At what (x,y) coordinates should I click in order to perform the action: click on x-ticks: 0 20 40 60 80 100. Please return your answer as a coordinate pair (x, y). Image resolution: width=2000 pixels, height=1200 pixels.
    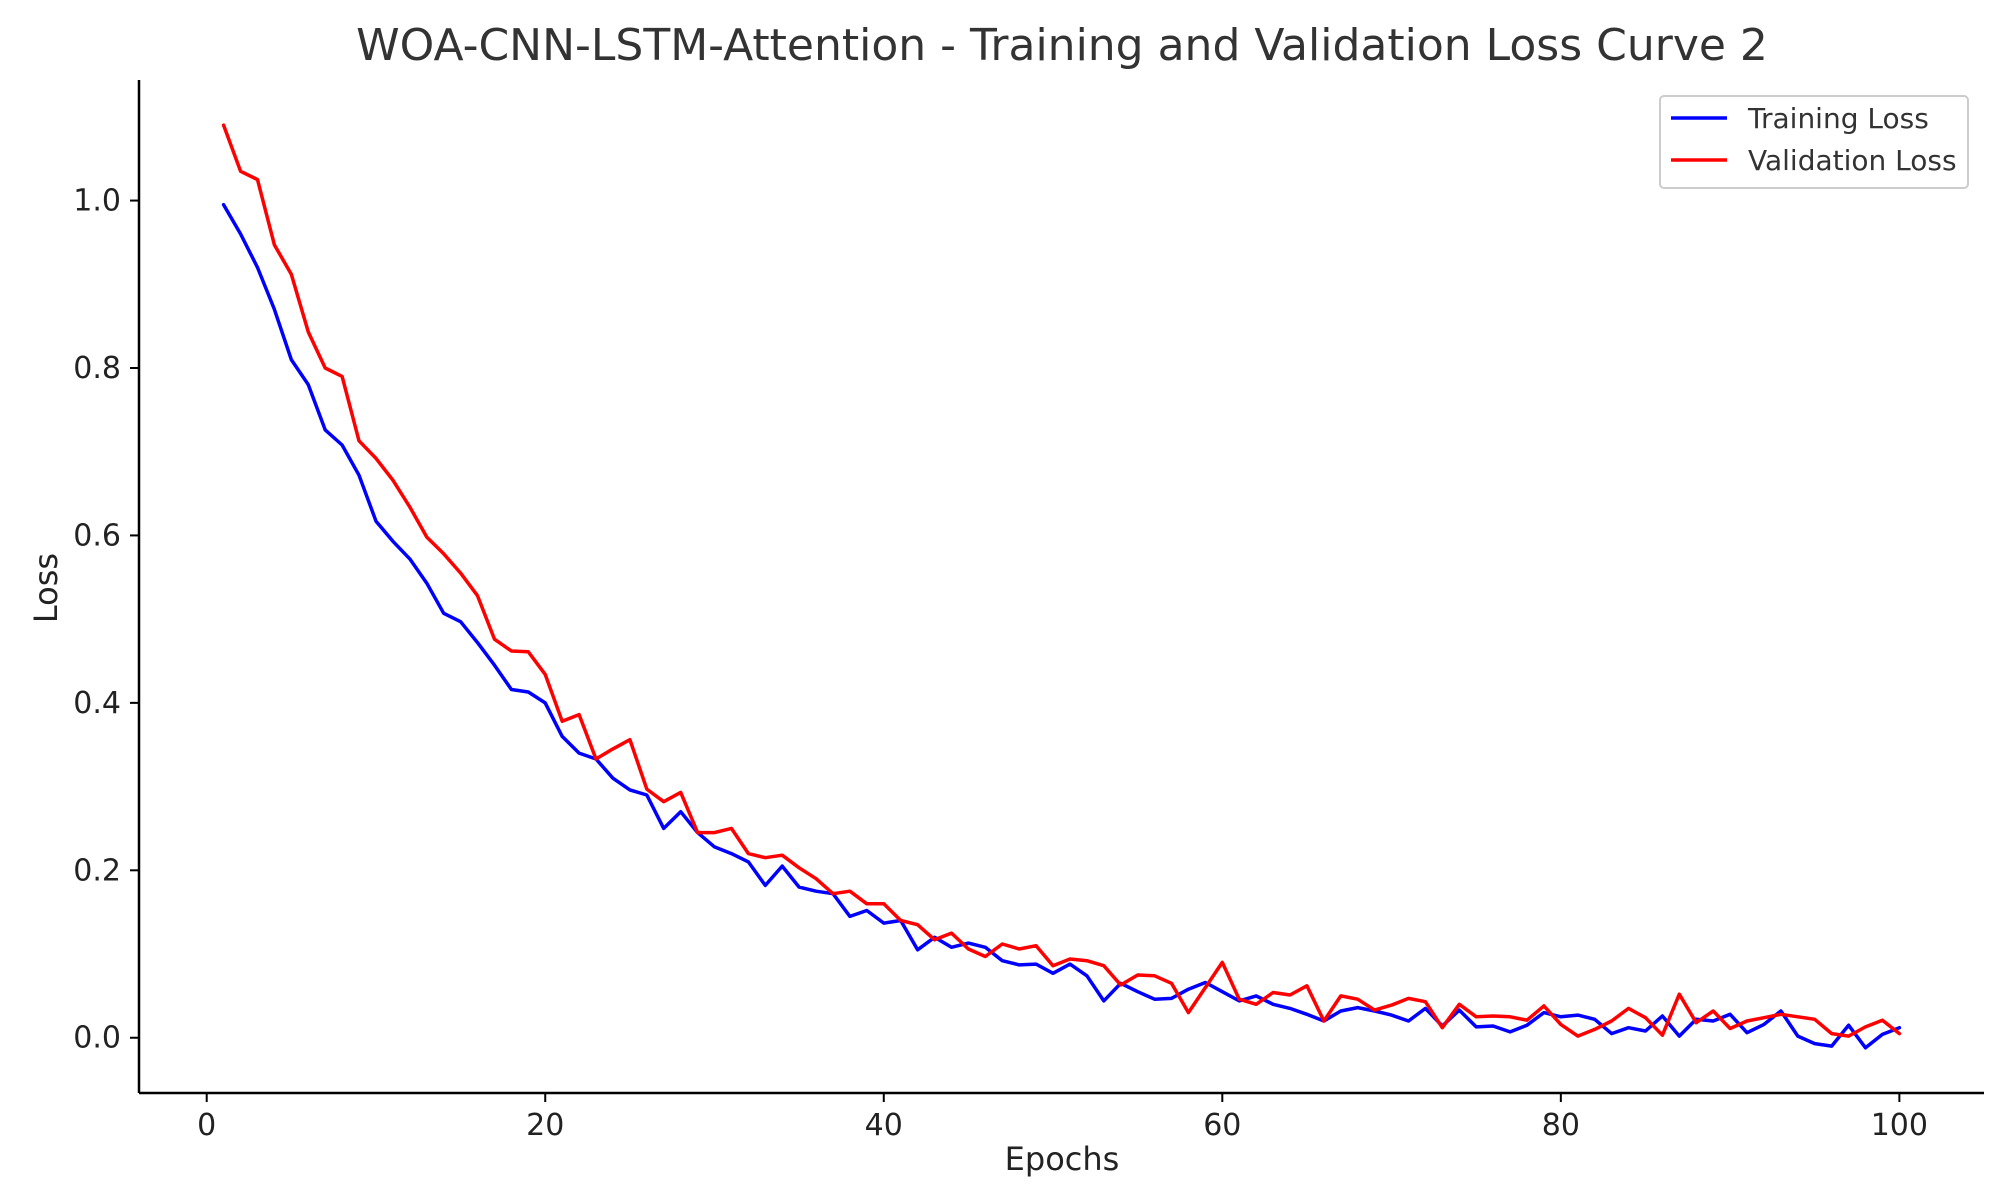
    Looking at the image, I should click on (1062, 1118).